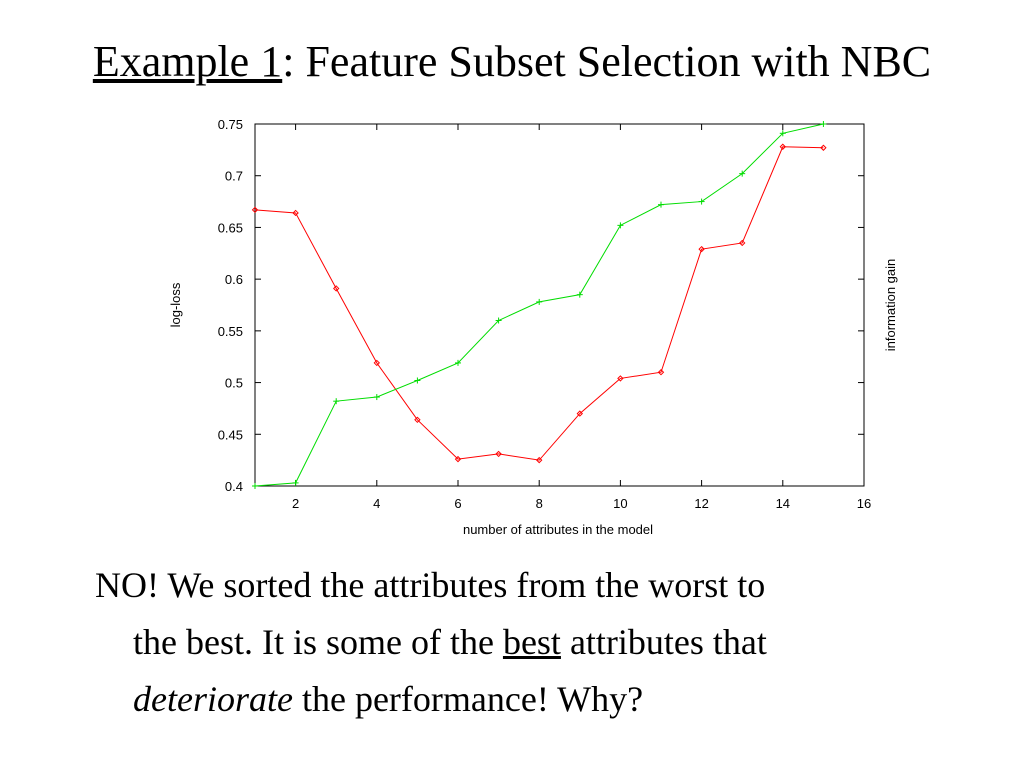 This screenshot has width=1024, height=768. I want to click on y-tick-label: 0.4, so click(234, 486).